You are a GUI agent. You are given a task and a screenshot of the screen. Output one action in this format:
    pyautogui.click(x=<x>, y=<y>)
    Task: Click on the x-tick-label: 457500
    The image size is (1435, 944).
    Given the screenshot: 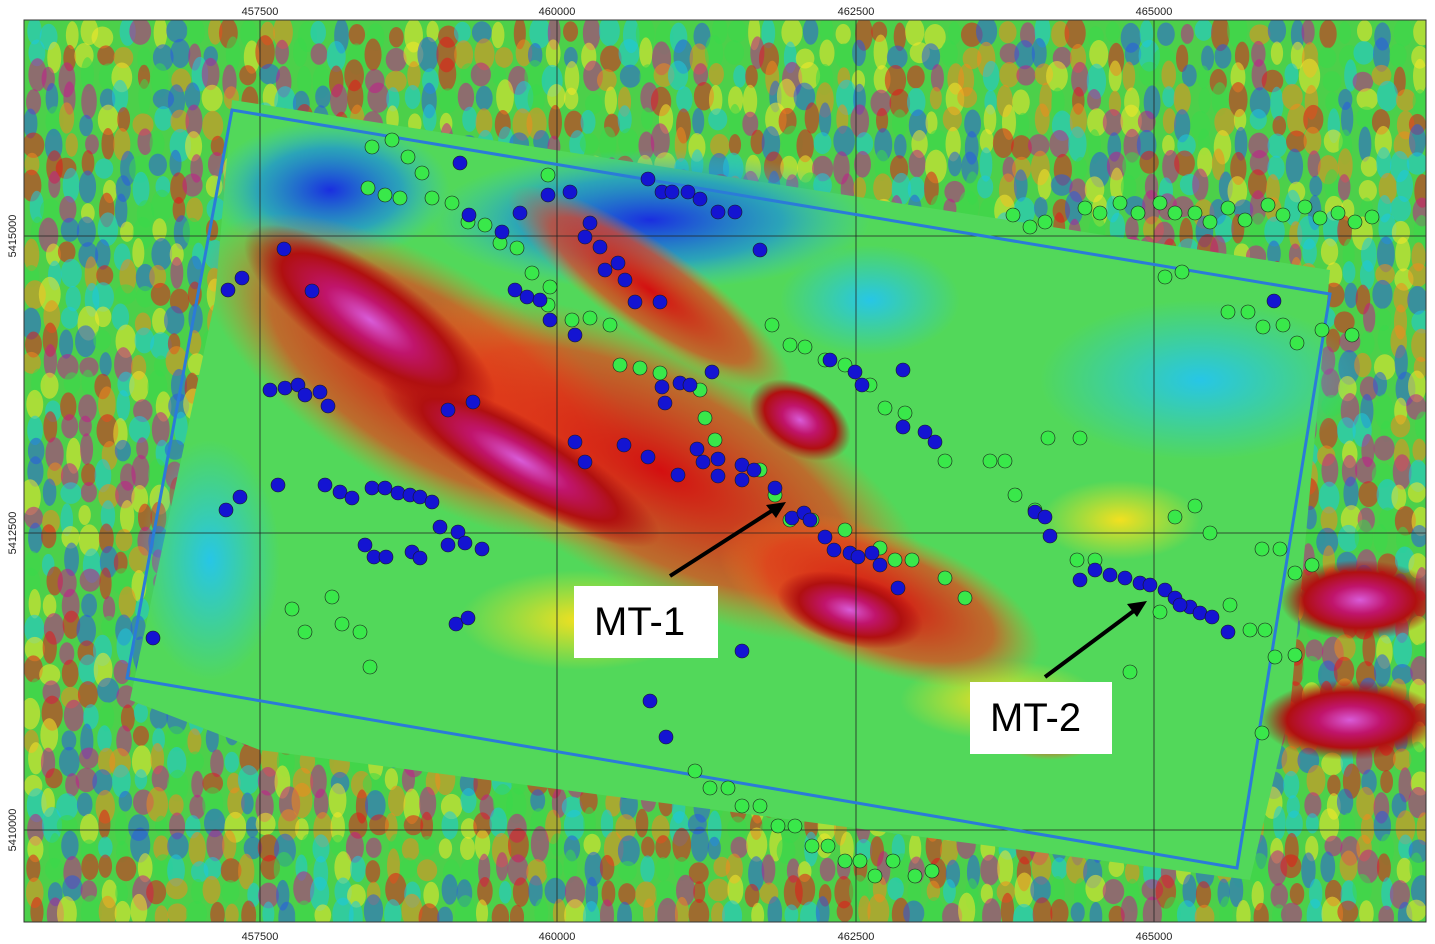 What is the action you would take?
    pyautogui.click(x=260, y=937)
    